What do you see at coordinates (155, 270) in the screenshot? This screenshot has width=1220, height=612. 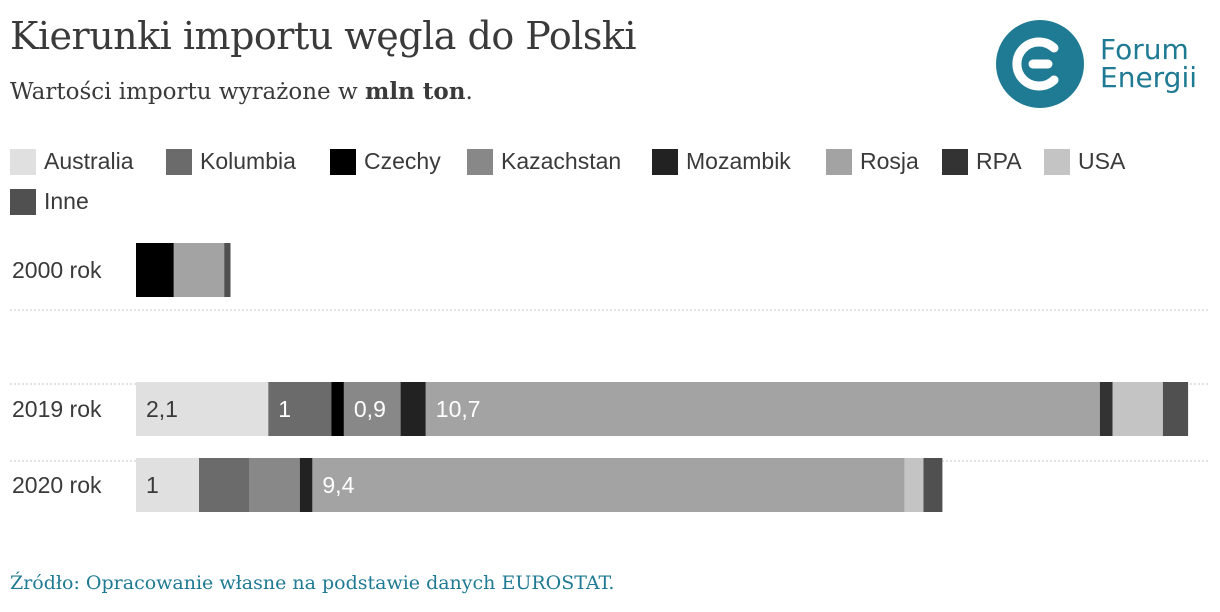 I see `bar-2000-rok-czechy` at bounding box center [155, 270].